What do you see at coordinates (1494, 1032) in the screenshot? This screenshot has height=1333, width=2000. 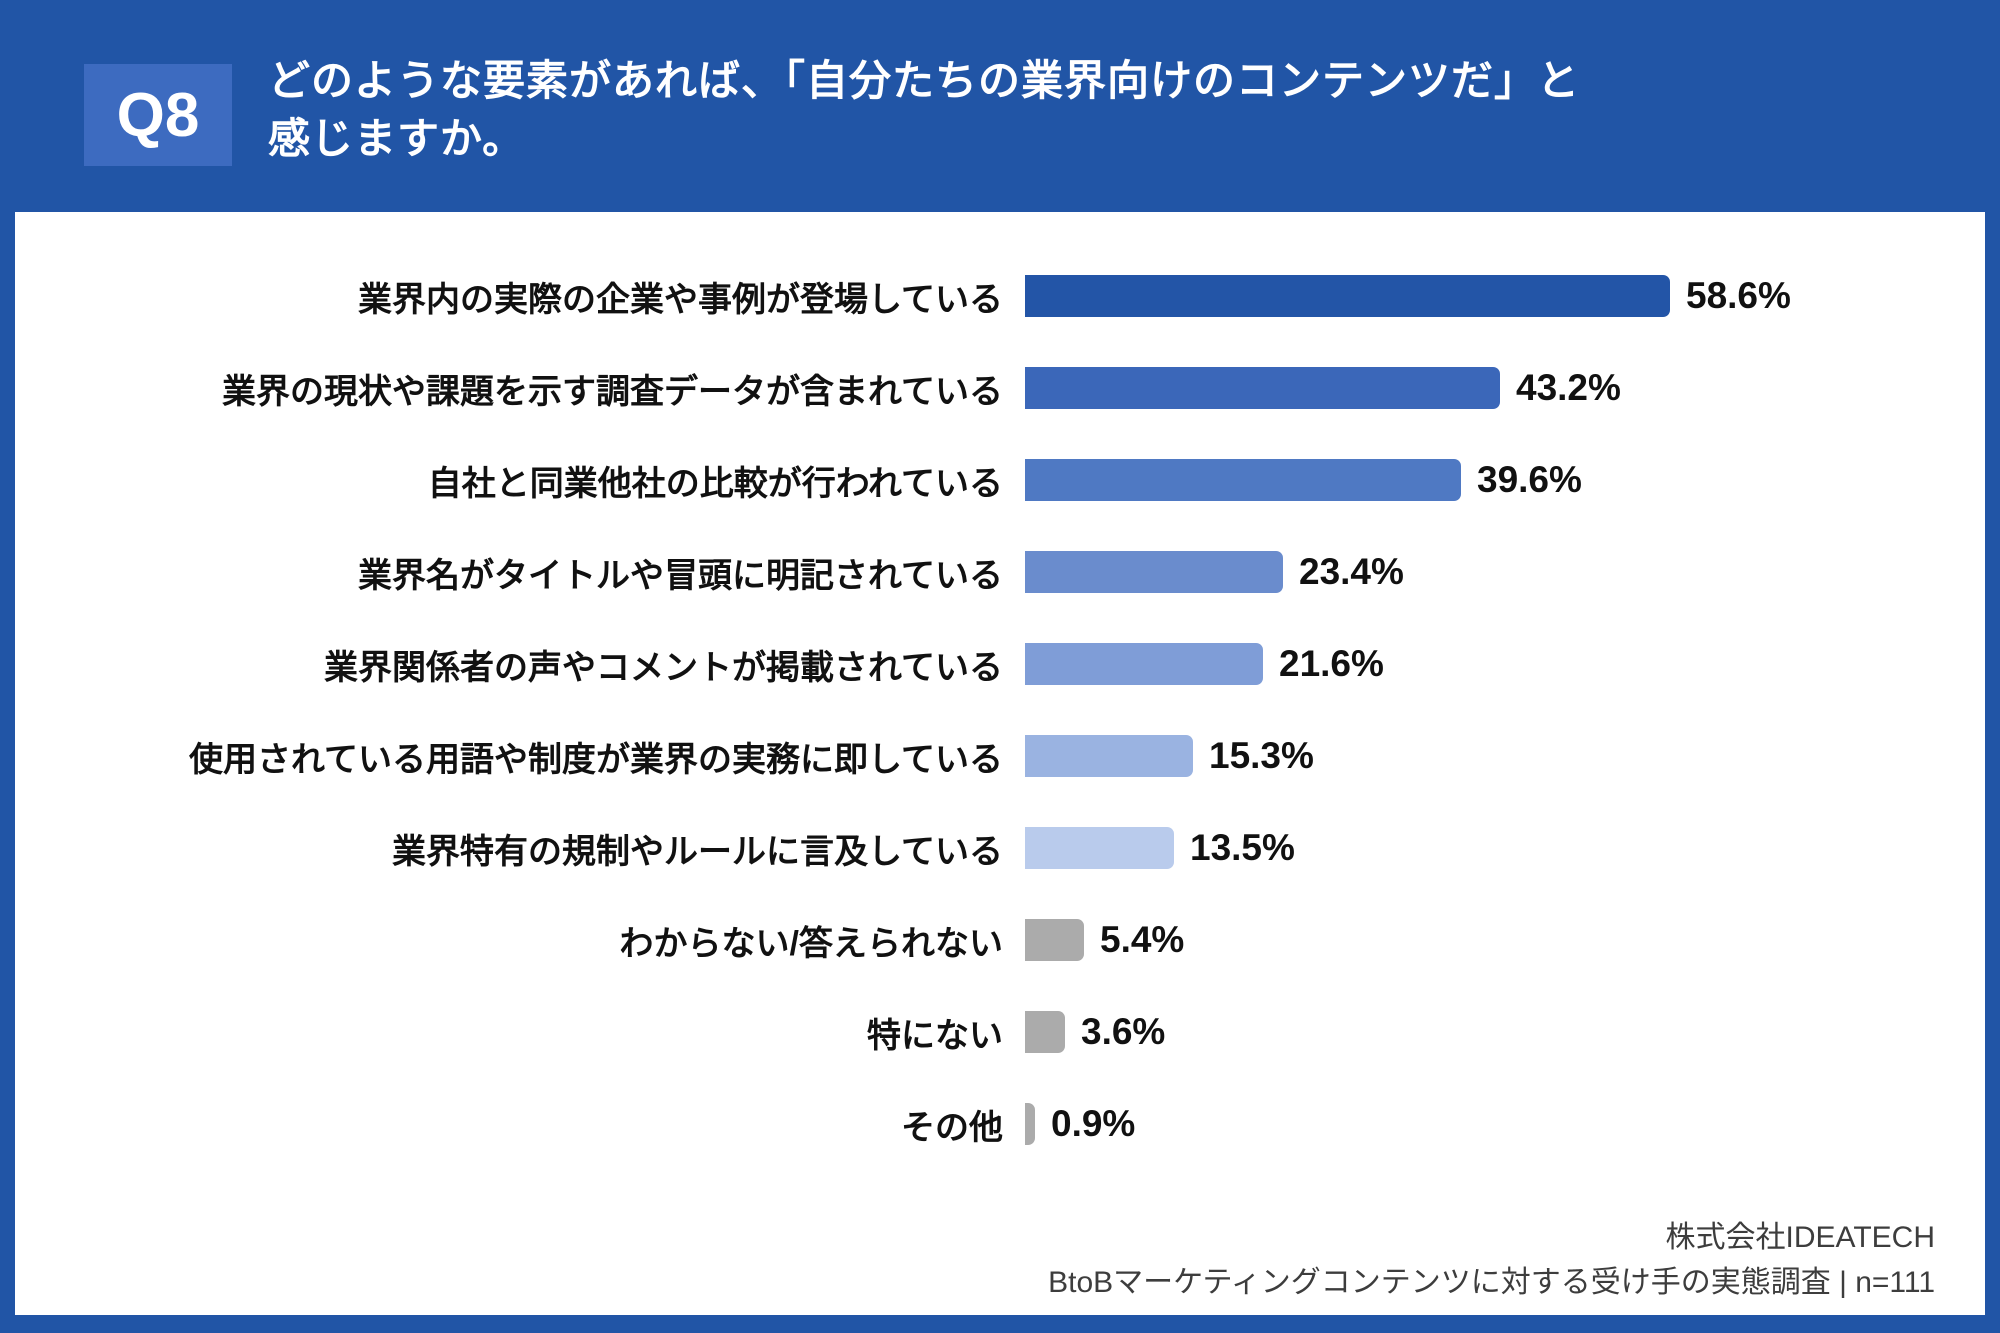 I see `bar-track: 3.6%` at bounding box center [1494, 1032].